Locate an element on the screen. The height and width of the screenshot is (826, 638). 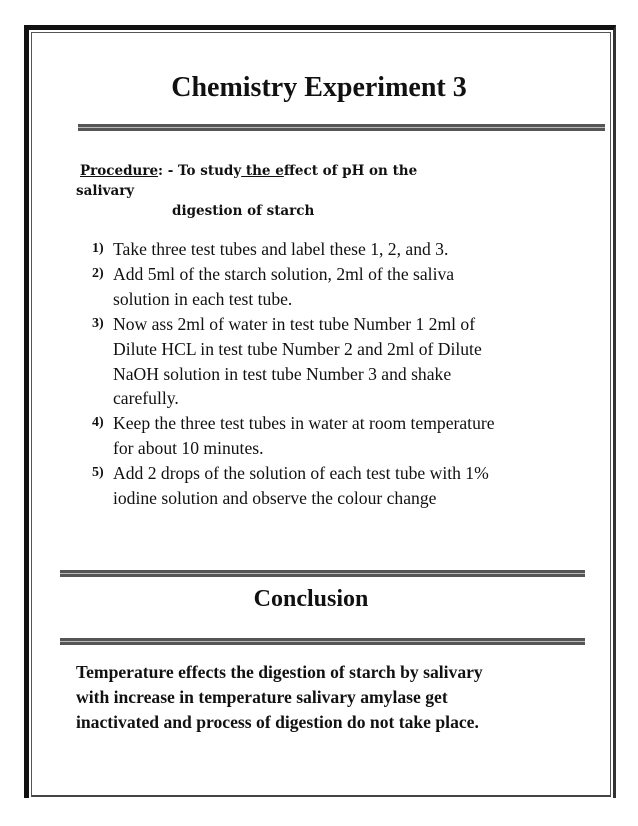
step-number: 3) is located at coordinates (98, 323).